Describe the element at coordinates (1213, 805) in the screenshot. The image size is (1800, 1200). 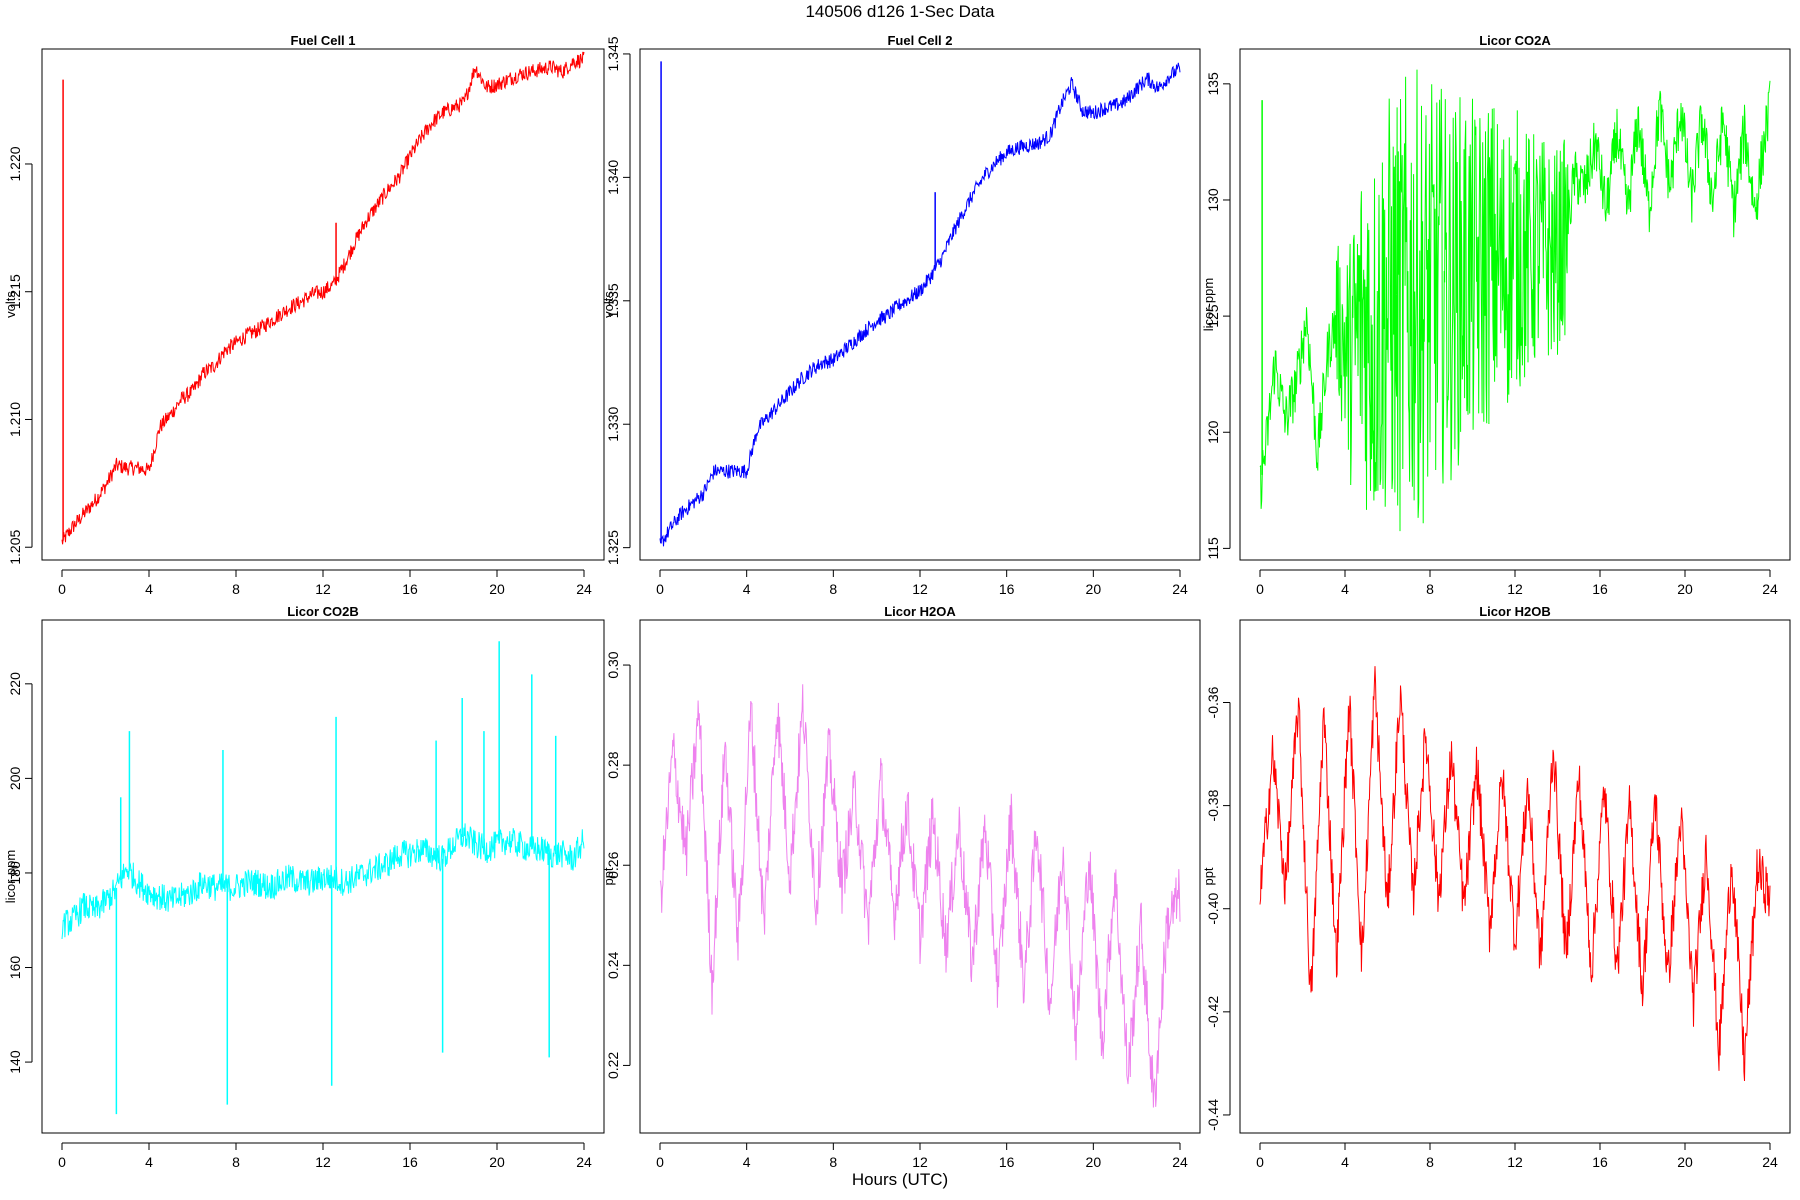
I see `y-tick-label: -0.38` at that location.